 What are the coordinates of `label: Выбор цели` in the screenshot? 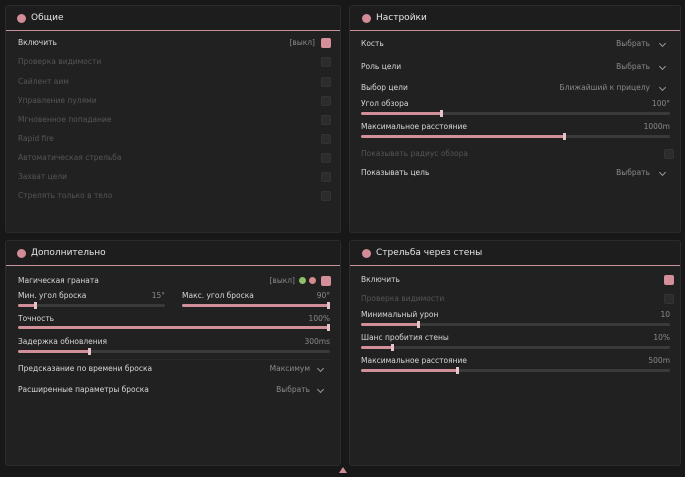 It's located at (384, 87).